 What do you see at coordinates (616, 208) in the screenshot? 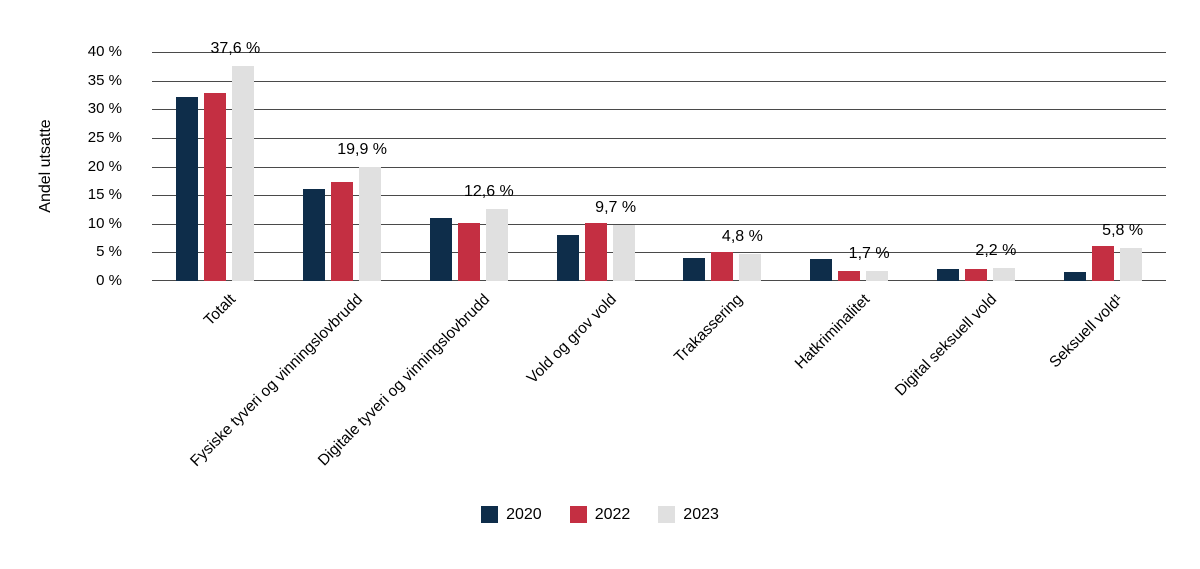
I see `value-label: 9,7 %` at bounding box center [616, 208].